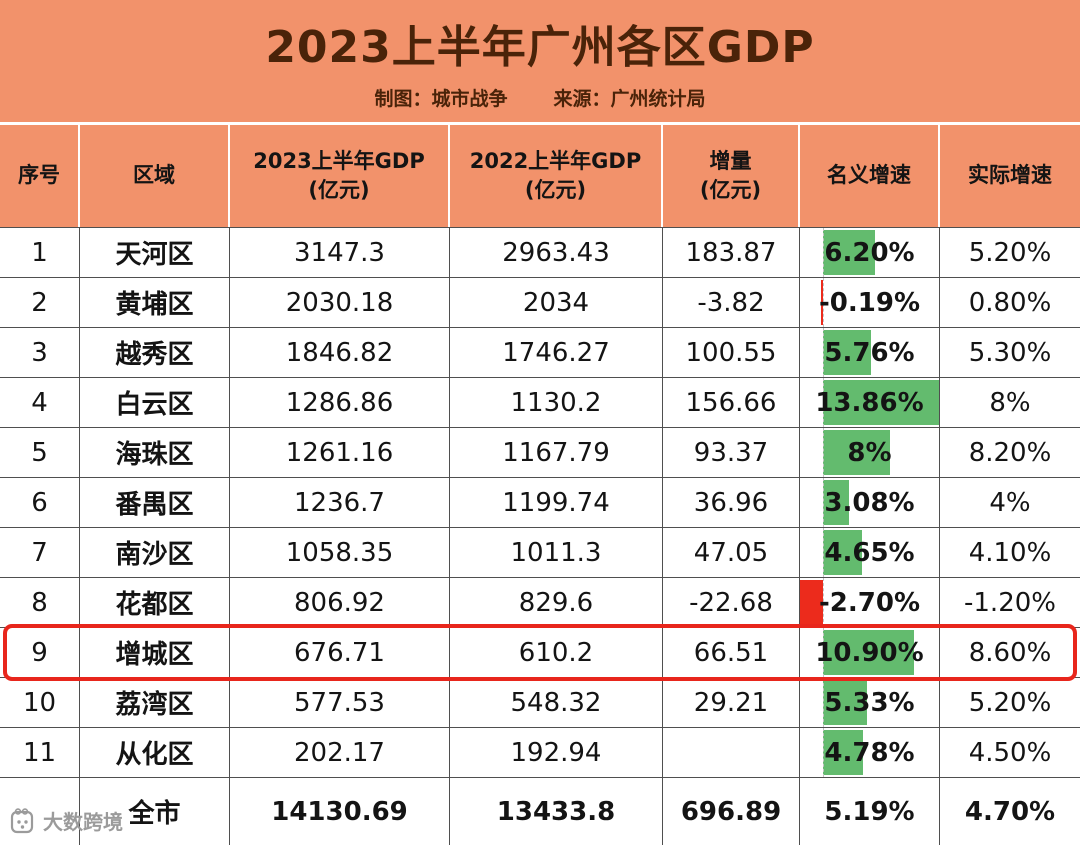 This screenshot has height=845, width=1080. Describe the element at coordinates (155, 302) in the screenshot. I see `cell-district: 黄埔区` at that location.